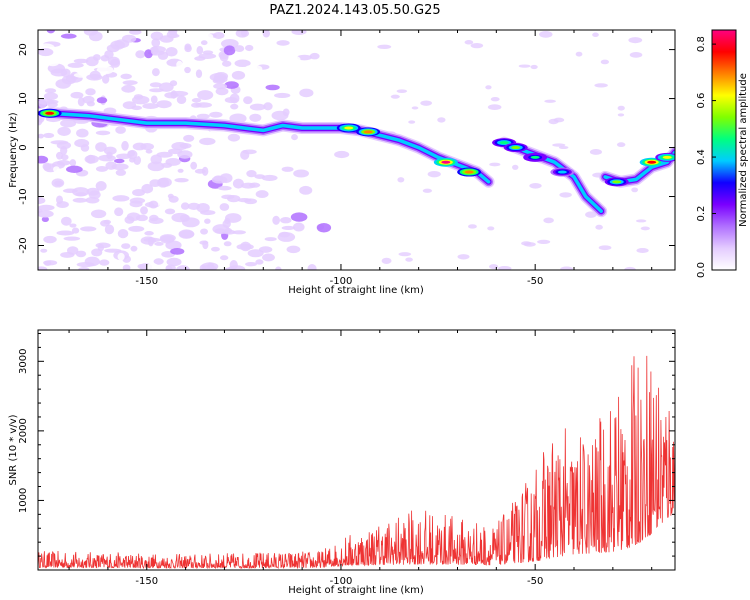 The image size is (750, 600). I want to click on colorbar-tick-label: 0.4, so click(701, 157).